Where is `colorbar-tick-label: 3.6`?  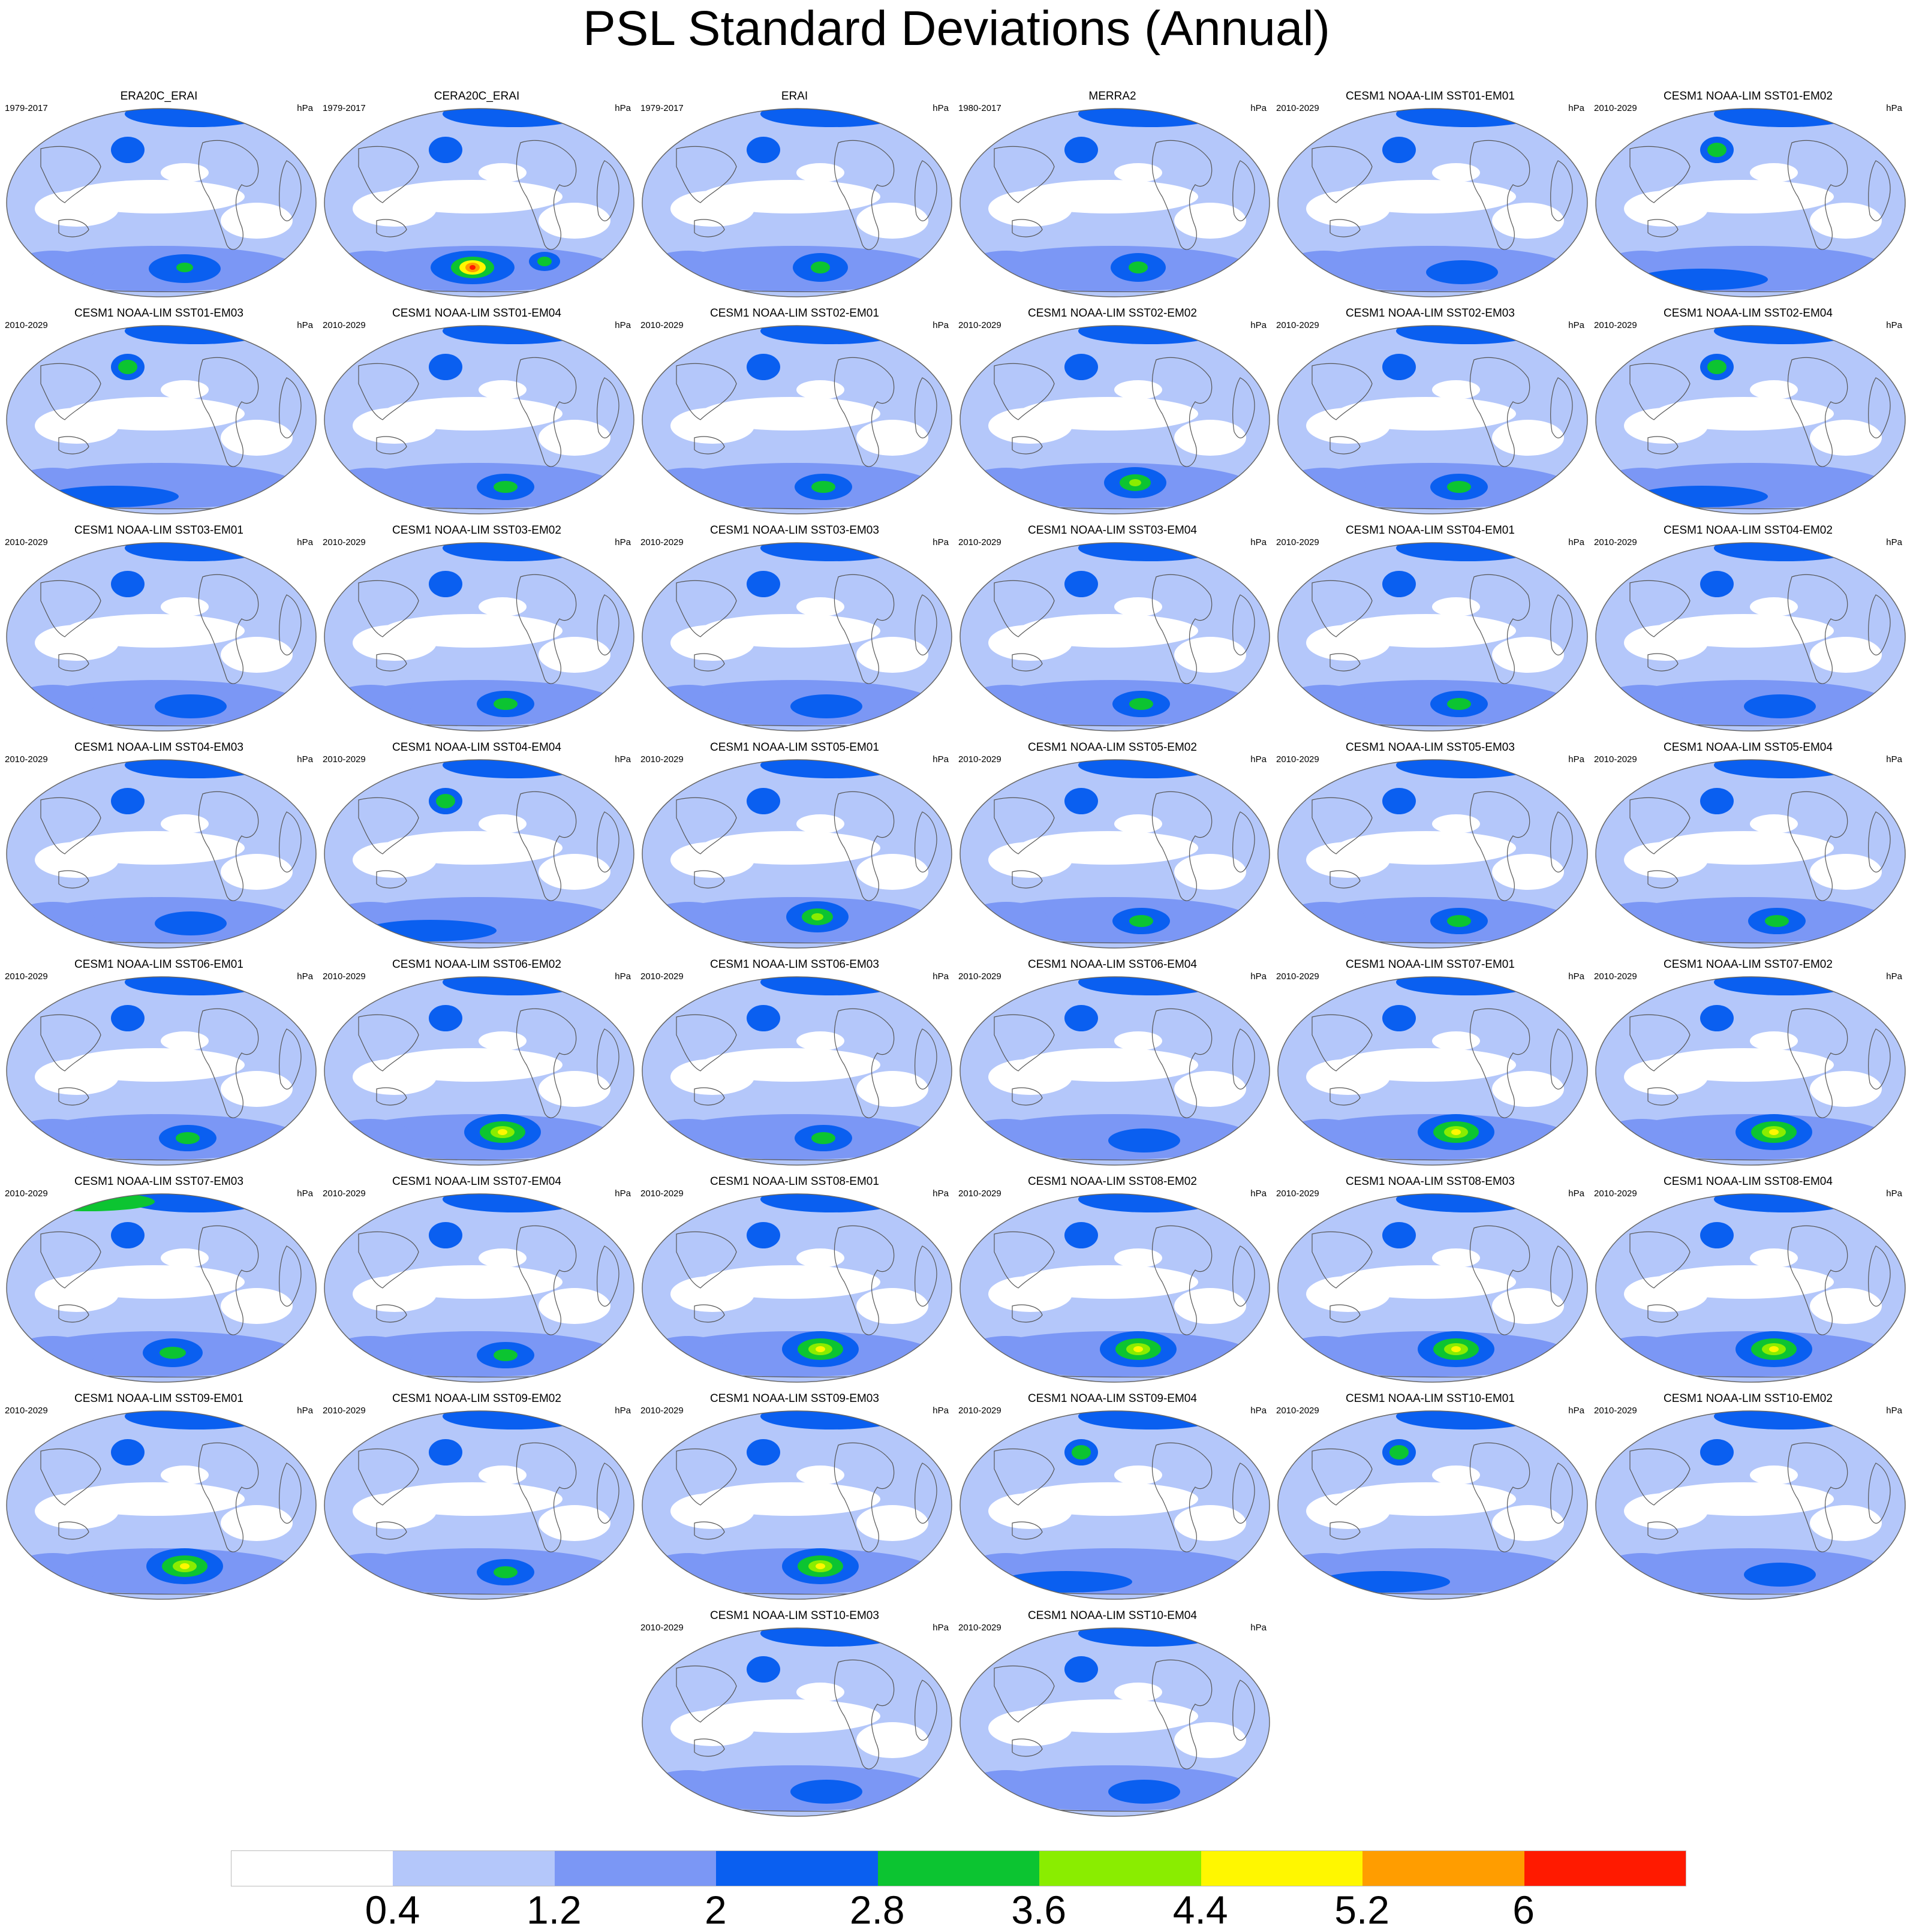
colorbar-tick-label: 3.6 is located at coordinates (1039, 1910).